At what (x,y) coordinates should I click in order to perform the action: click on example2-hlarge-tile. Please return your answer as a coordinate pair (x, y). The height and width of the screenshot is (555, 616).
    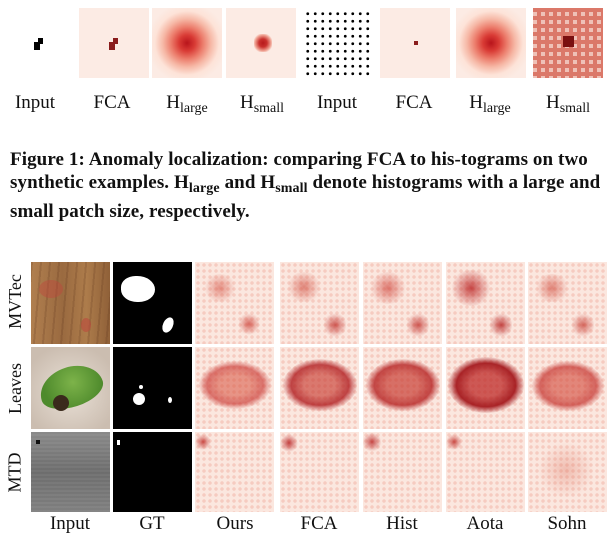
    Looking at the image, I should click on (491, 43).